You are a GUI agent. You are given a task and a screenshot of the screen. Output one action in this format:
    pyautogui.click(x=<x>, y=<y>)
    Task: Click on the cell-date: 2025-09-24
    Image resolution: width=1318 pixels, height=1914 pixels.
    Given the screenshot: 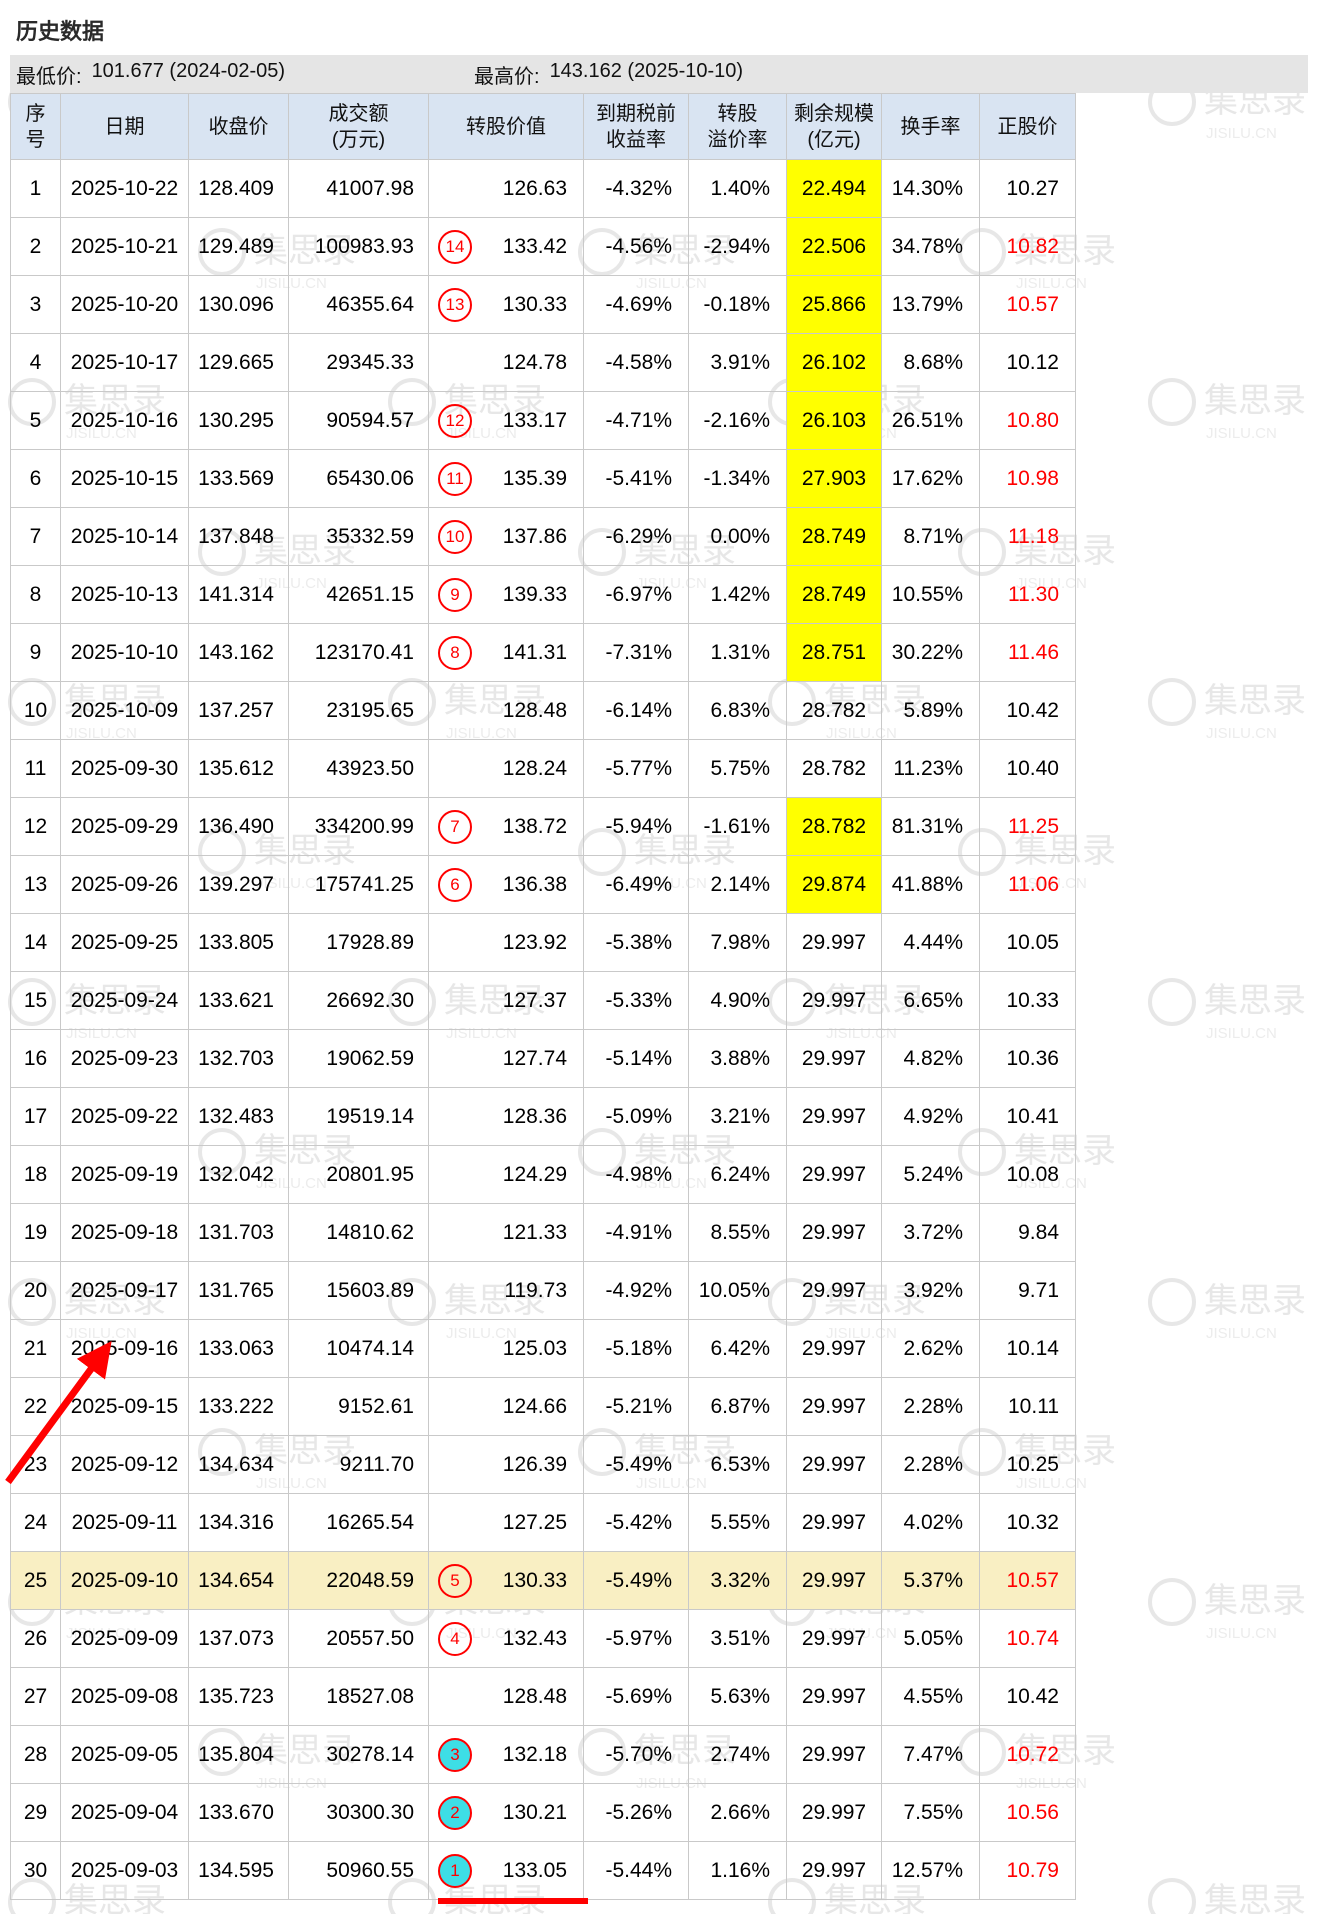 What is the action you would take?
    pyautogui.click(x=124, y=1000)
    